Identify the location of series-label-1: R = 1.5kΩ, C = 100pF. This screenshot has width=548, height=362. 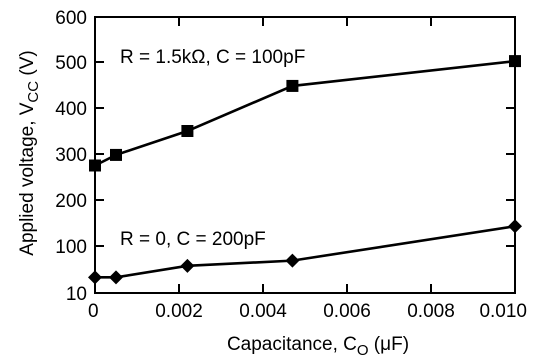
(212, 57).